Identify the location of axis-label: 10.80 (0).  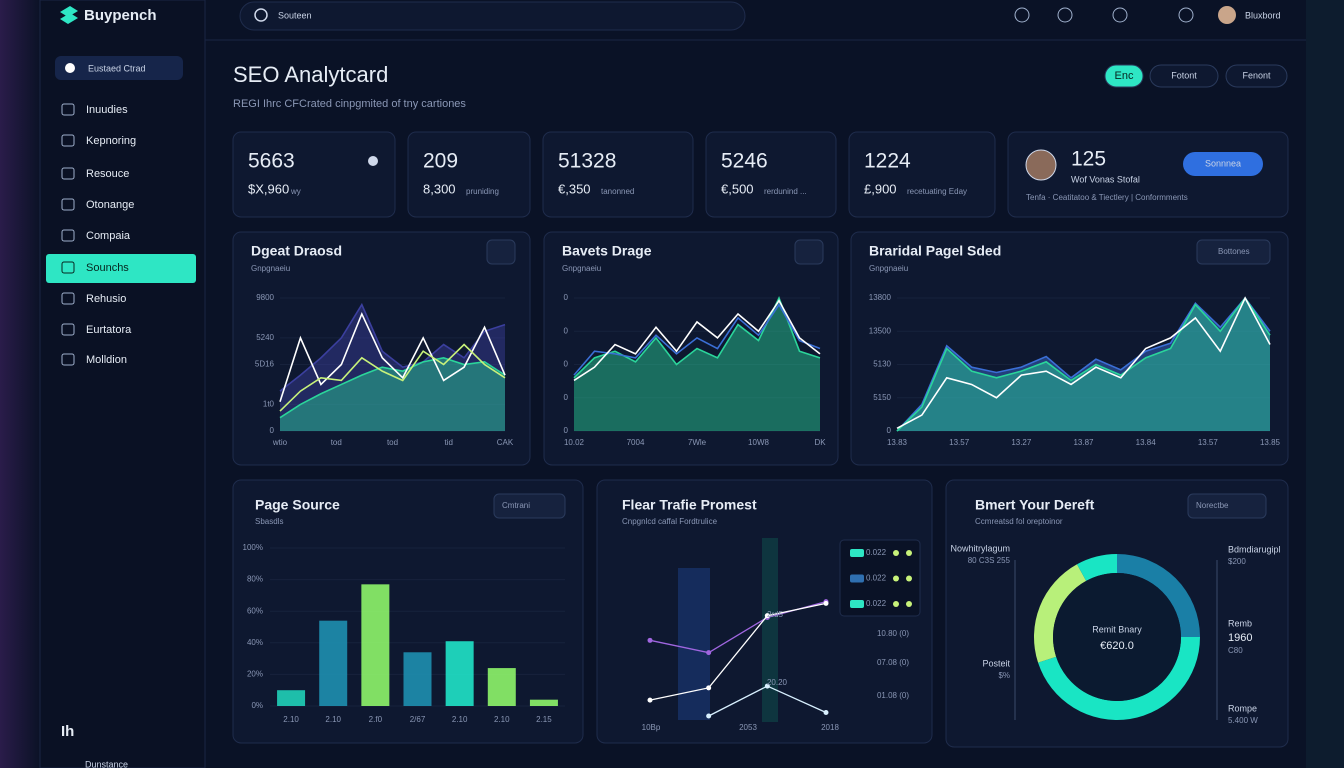
(893, 633).